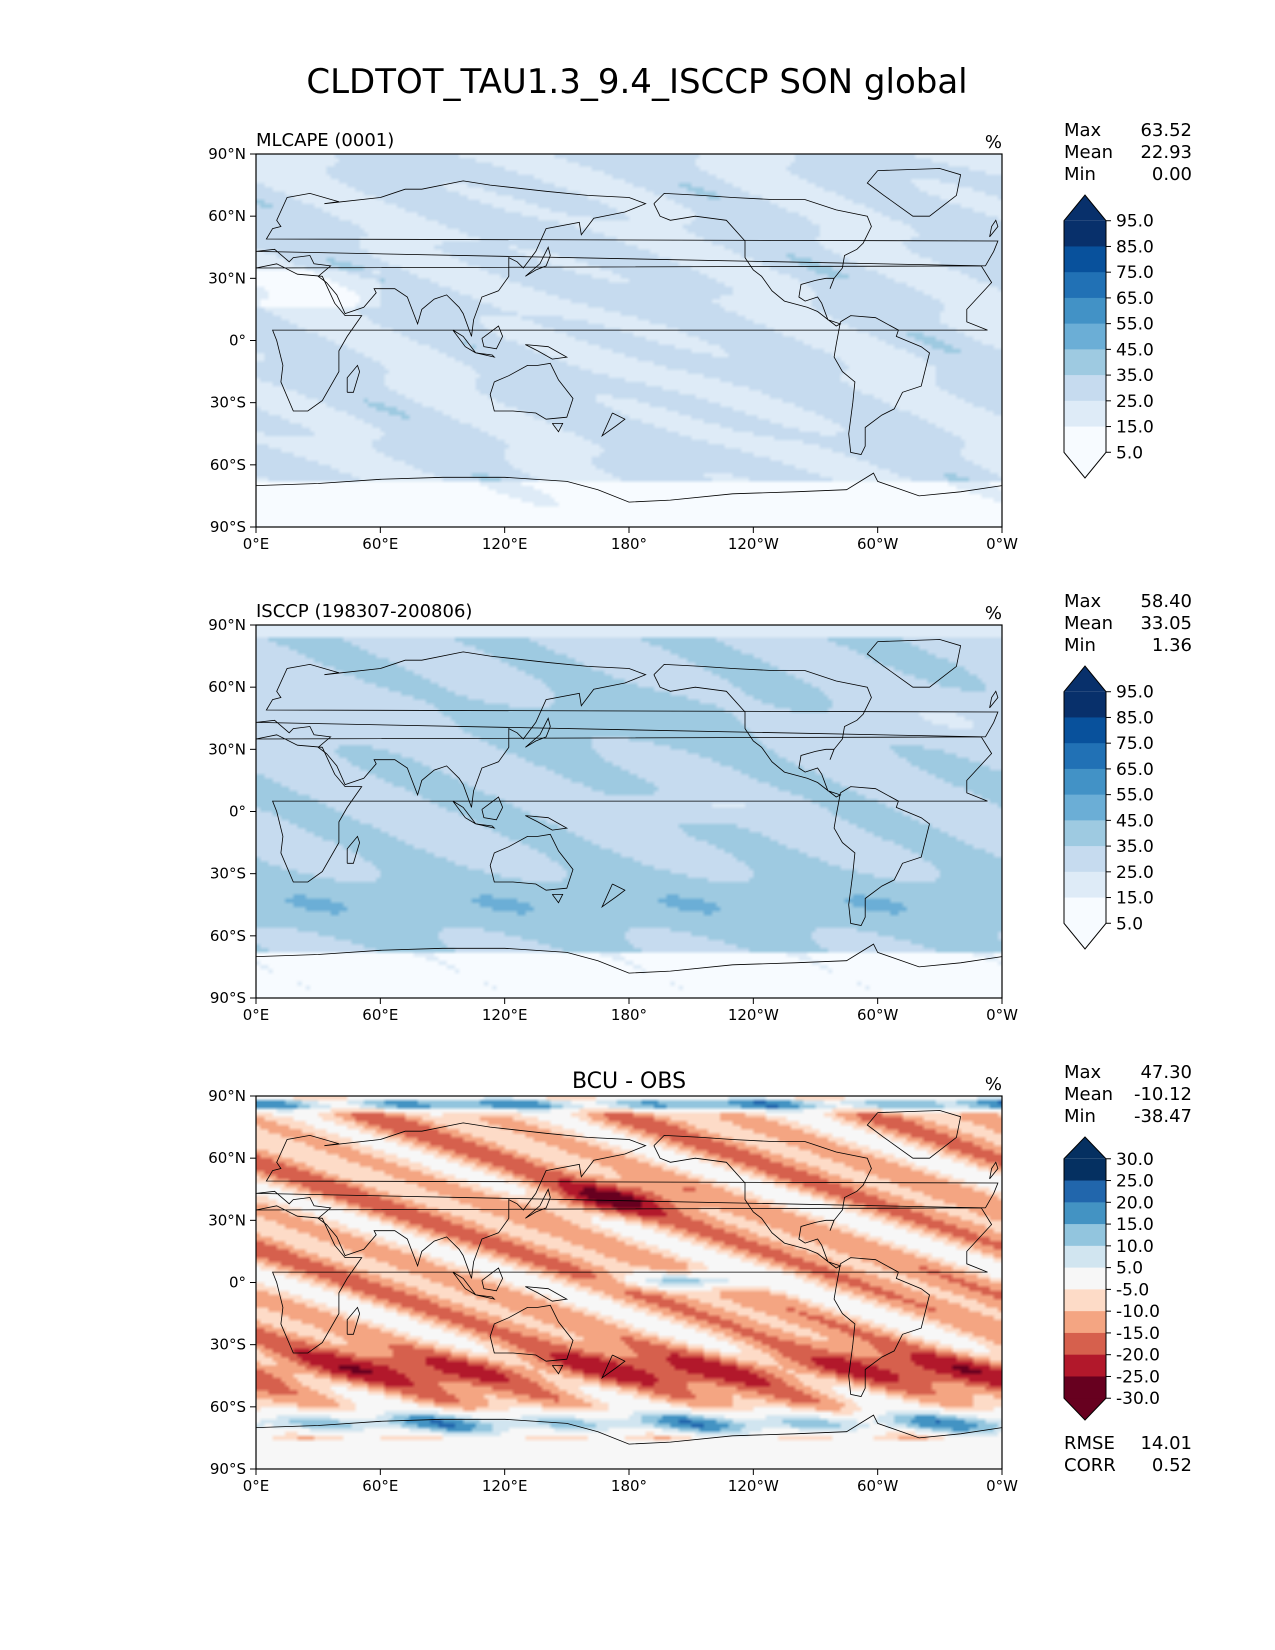 This screenshot has width=1275, height=1650. Describe the element at coordinates (1080, 1116) in the screenshot. I see `stat-label-min: Min` at that location.